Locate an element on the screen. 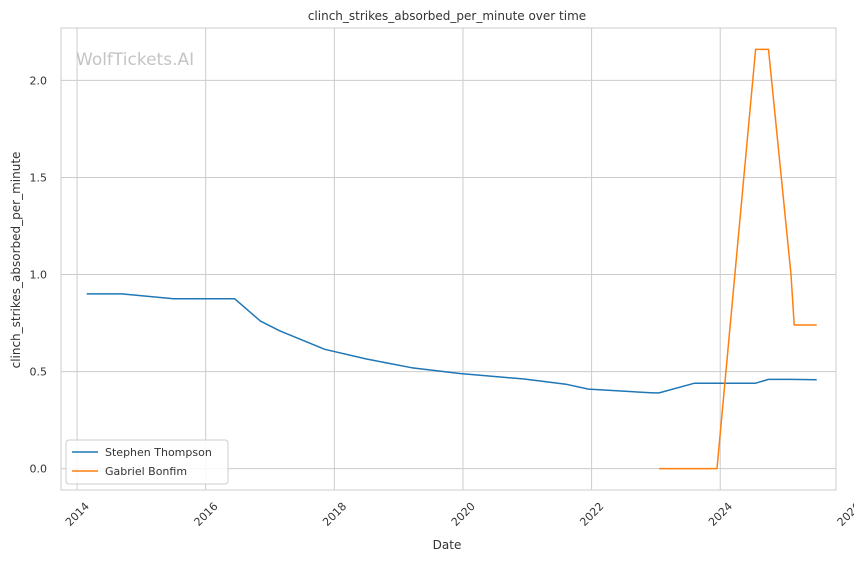 This screenshot has height=565, width=854. x-tick-label: 2018 is located at coordinates (334, 514).